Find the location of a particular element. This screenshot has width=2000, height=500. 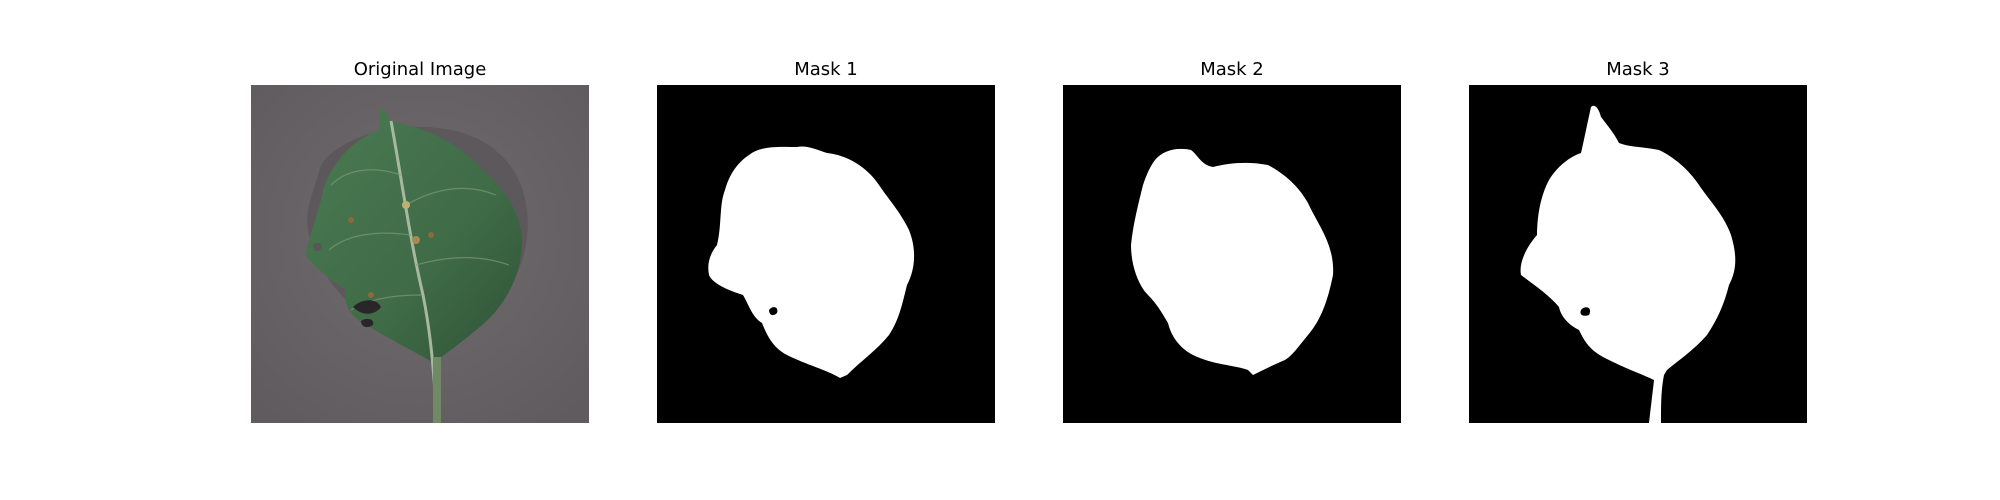

panel-title-original: Original Image is located at coordinates (420, 69).